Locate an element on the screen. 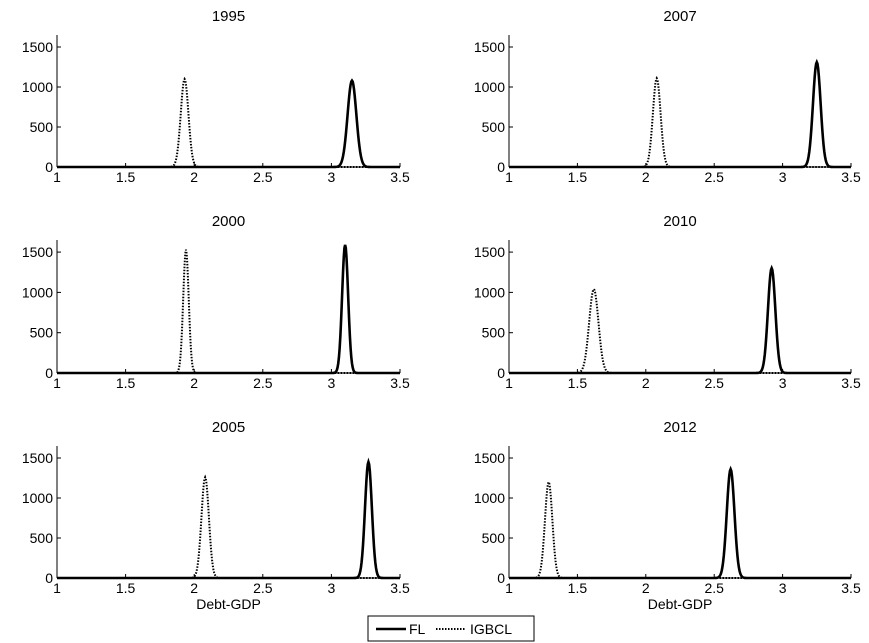 Image resolution: width=869 pixels, height=643 pixels. panel-2012: 2012 1 1.5 2 2.5 3 3.5 0 500 1000 1500 Debt-GDP is located at coordinates (667, 515).